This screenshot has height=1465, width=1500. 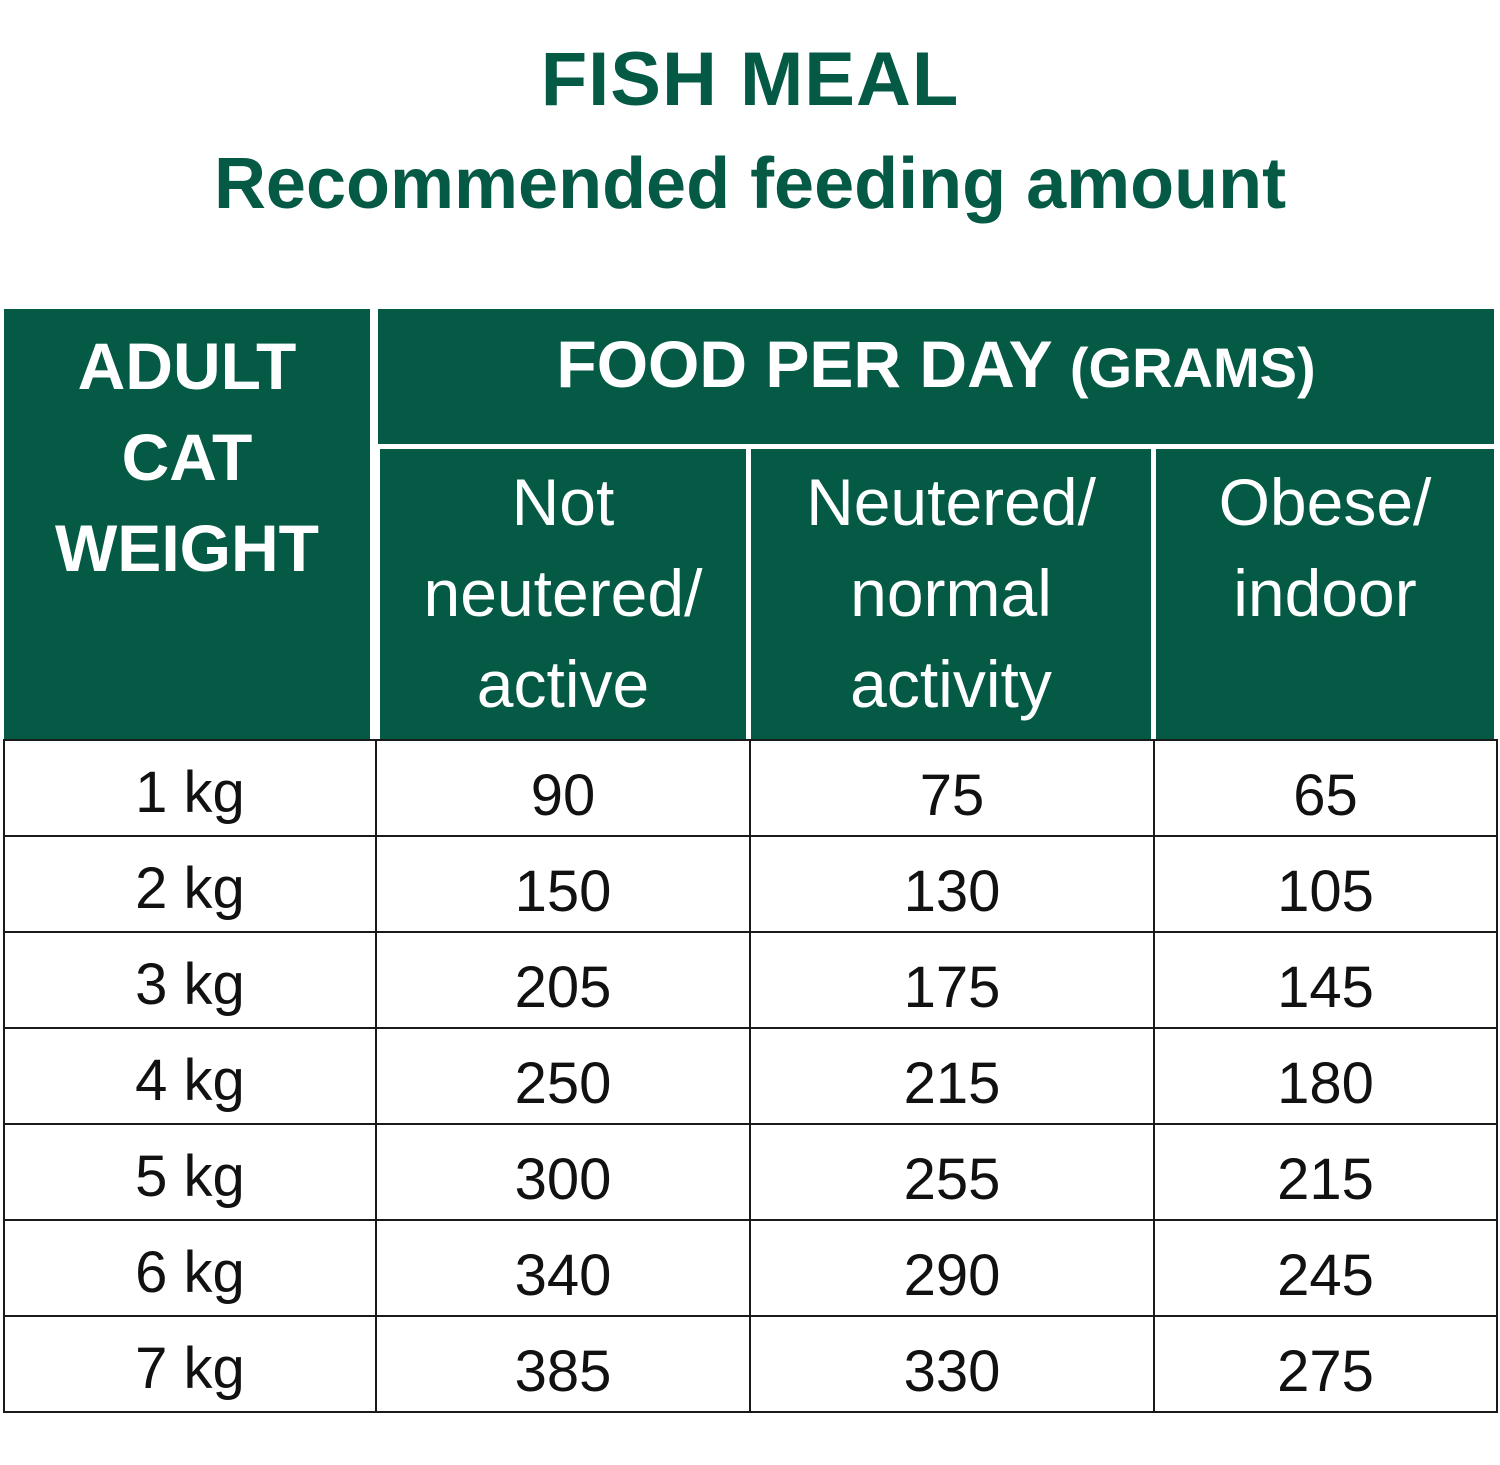 I want to click on header-adult-cat-weight: ADULT CAT WEIGHT, so click(x=187, y=524).